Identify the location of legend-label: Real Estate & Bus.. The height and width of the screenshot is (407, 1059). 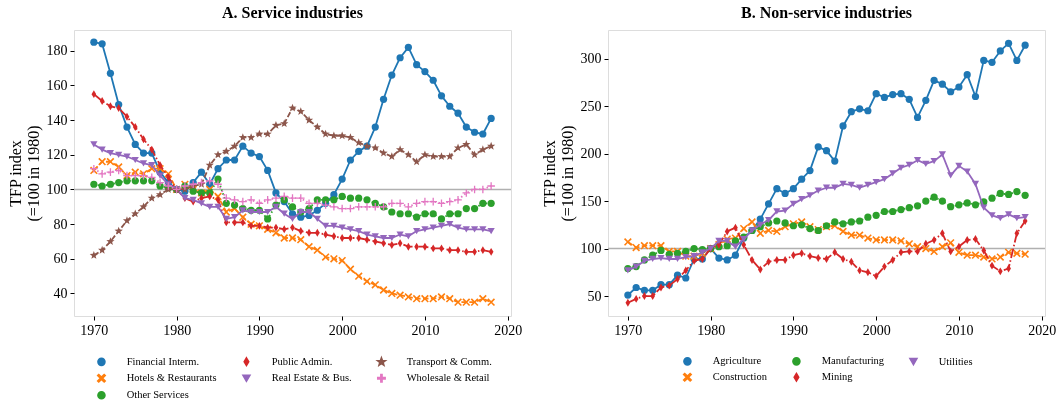
(311, 378).